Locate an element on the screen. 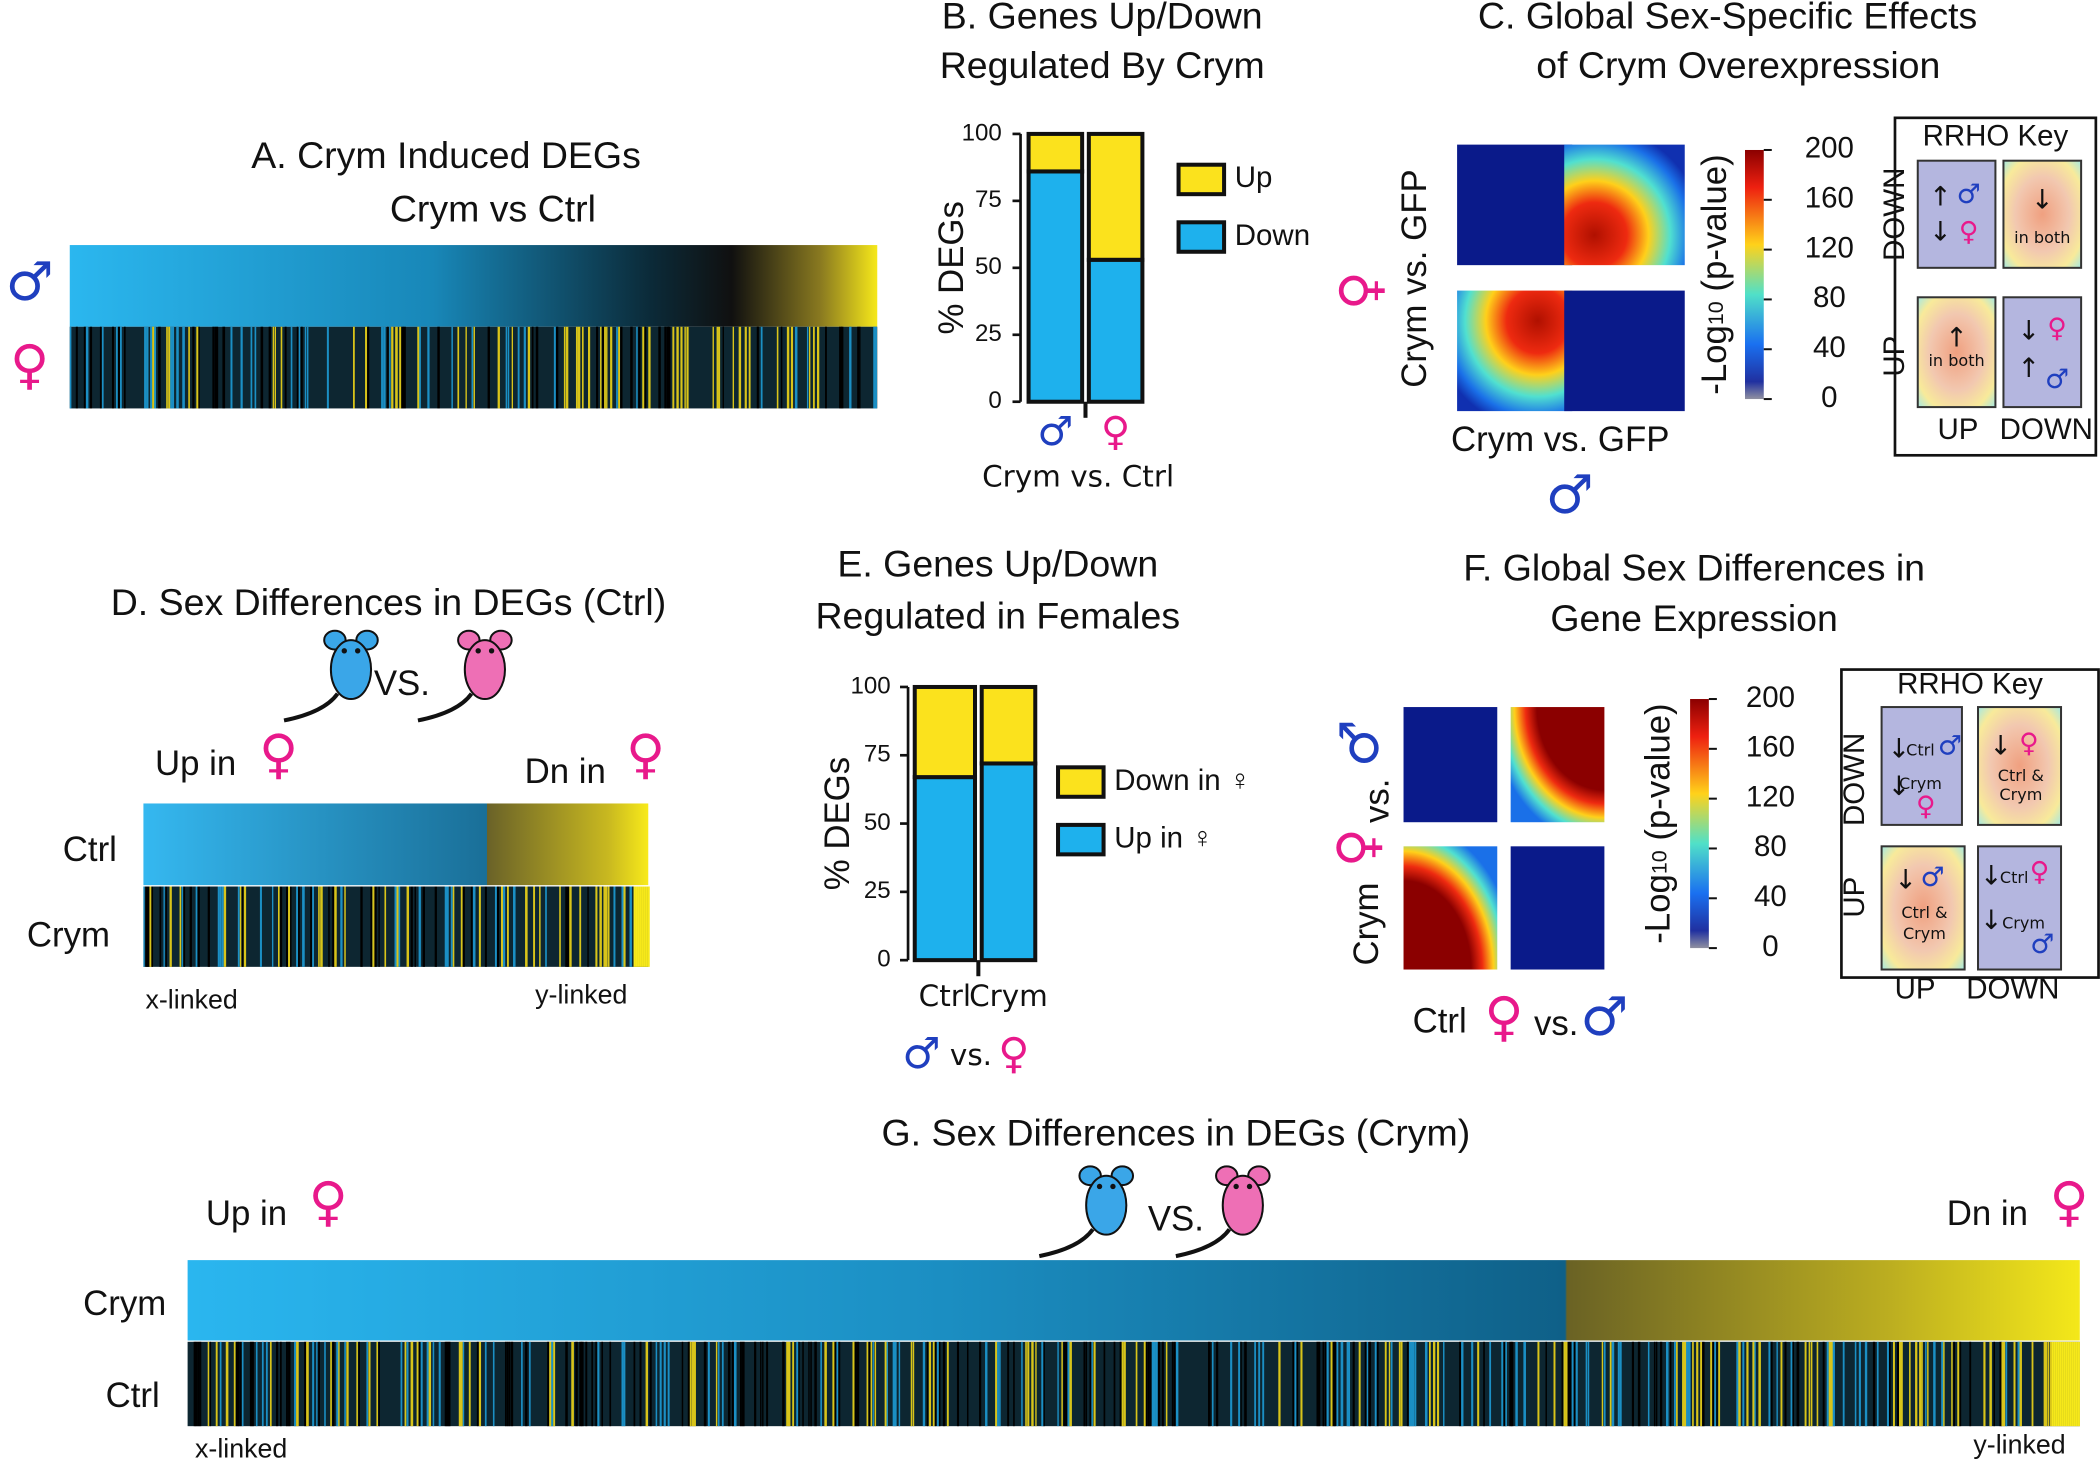 The height and width of the screenshot is (1465, 2100). x-axis-label: vs. is located at coordinates (971, 1055).